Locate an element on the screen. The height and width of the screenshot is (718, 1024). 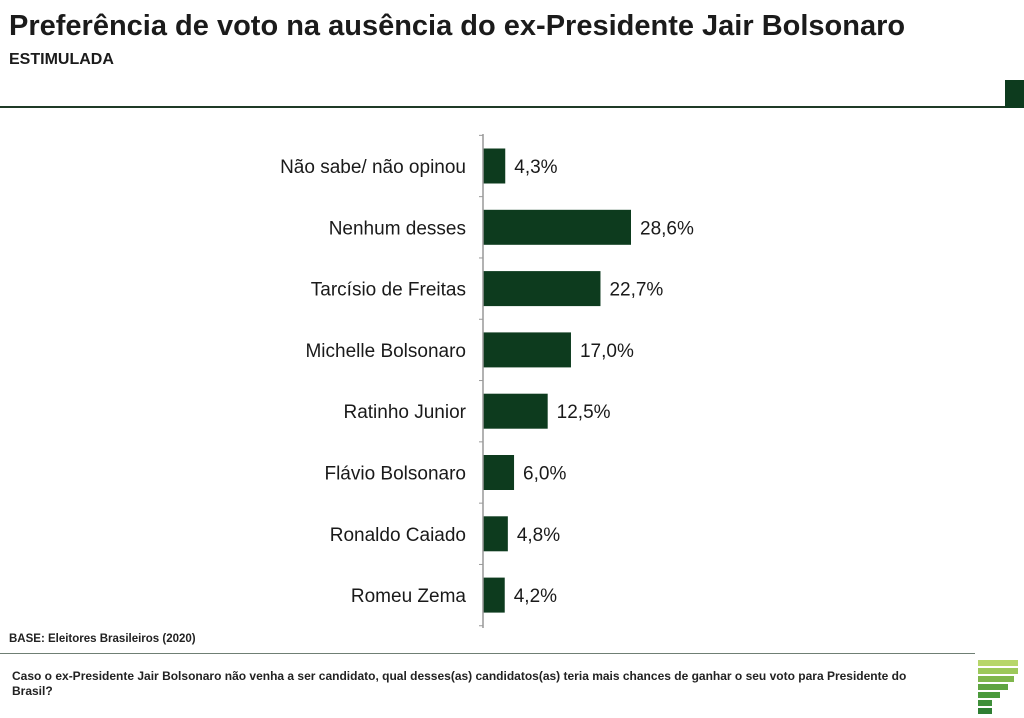
data-label: 28,6% is located at coordinates (667, 228).